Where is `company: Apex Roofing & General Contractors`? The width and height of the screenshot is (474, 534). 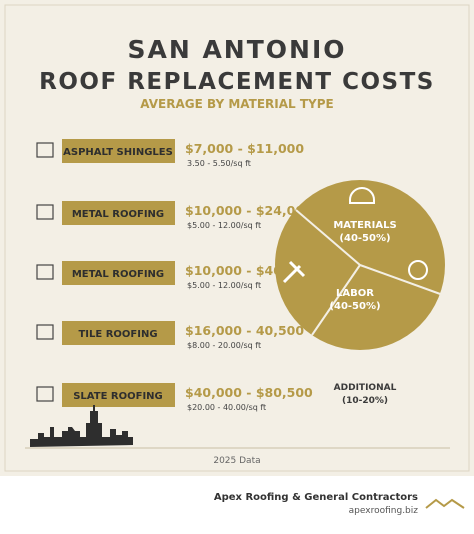
company: Apex Roofing & General Contractors is located at coordinates (316, 497).